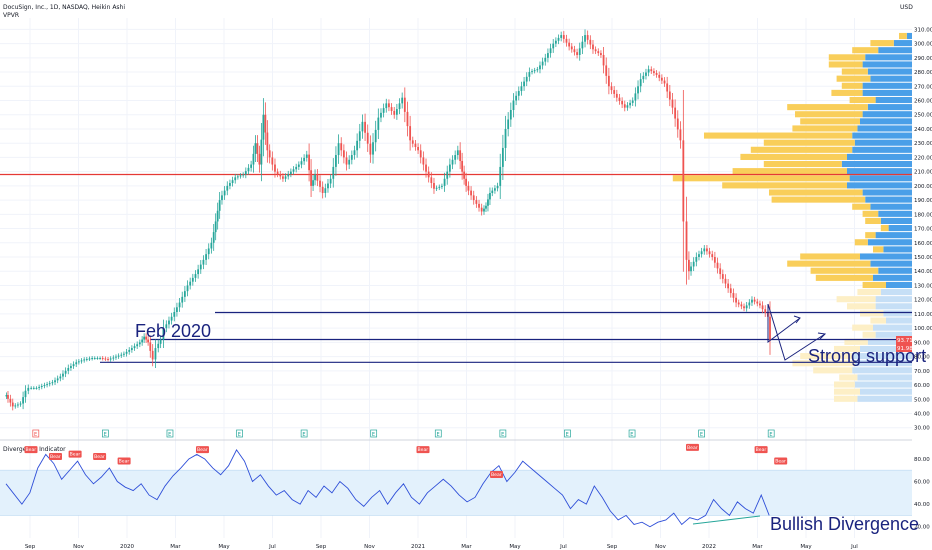 This screenshot has height=550, width=932. Describe the element at coordinates (905, 341) in the screenshot. I see `last-price-label: 93.71` at that location.